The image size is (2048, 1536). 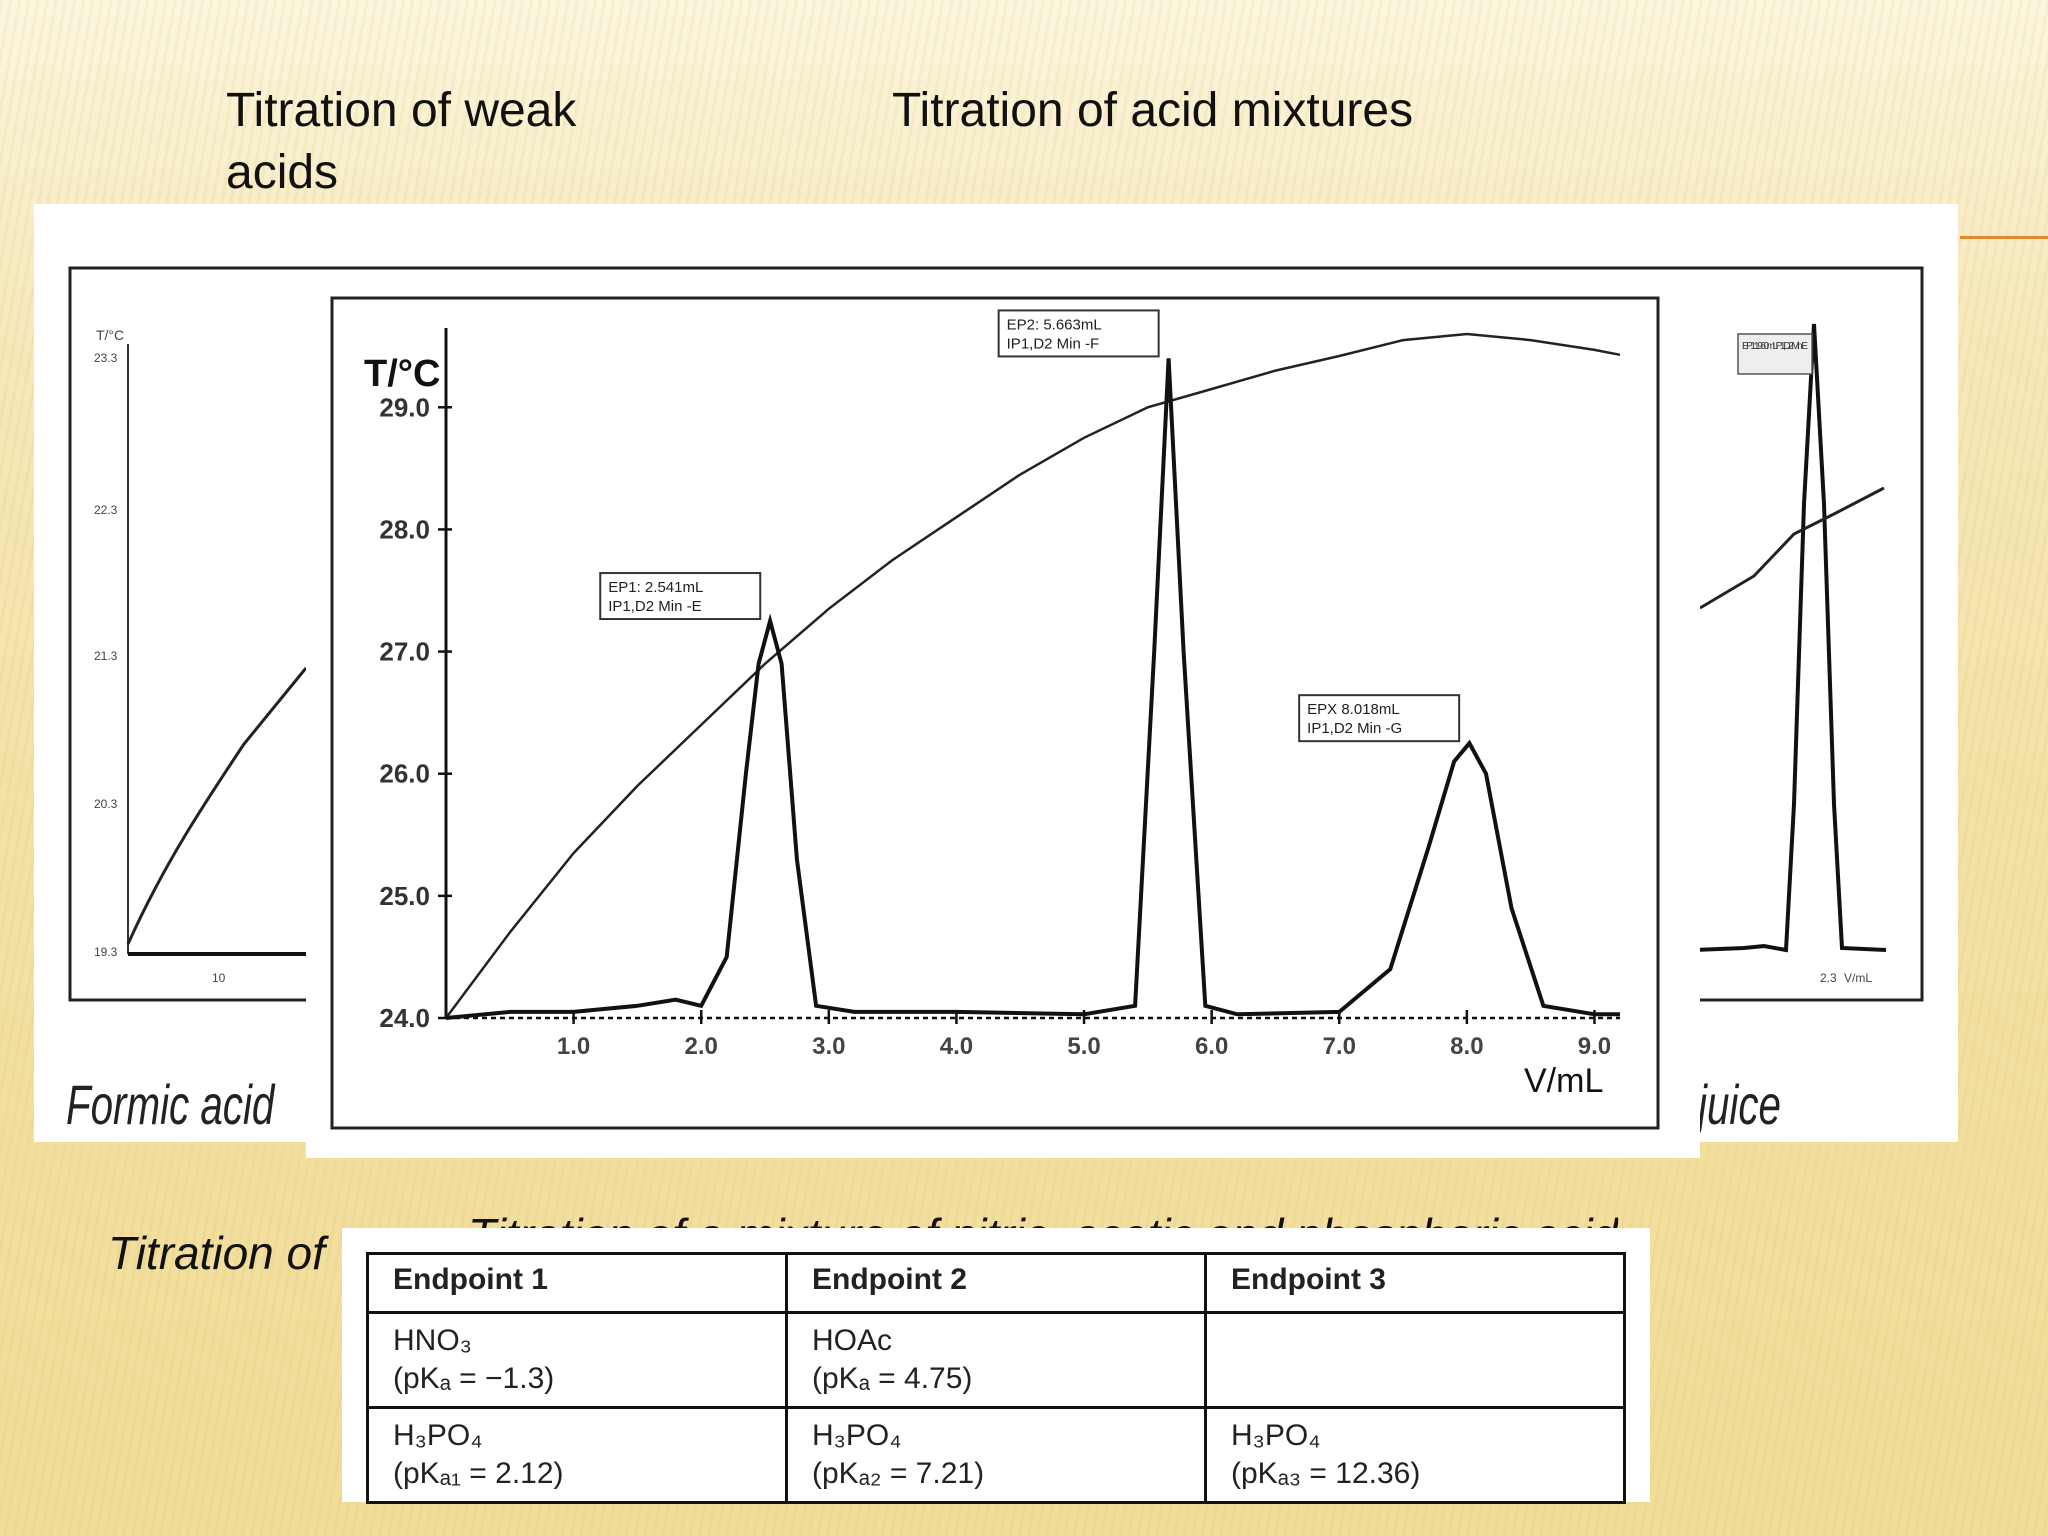 What do you see at coordinates (654, 606) in the screenshot?
I see `annotation-label: IP1,D2 Min -E` at bounding box center [654, 606].